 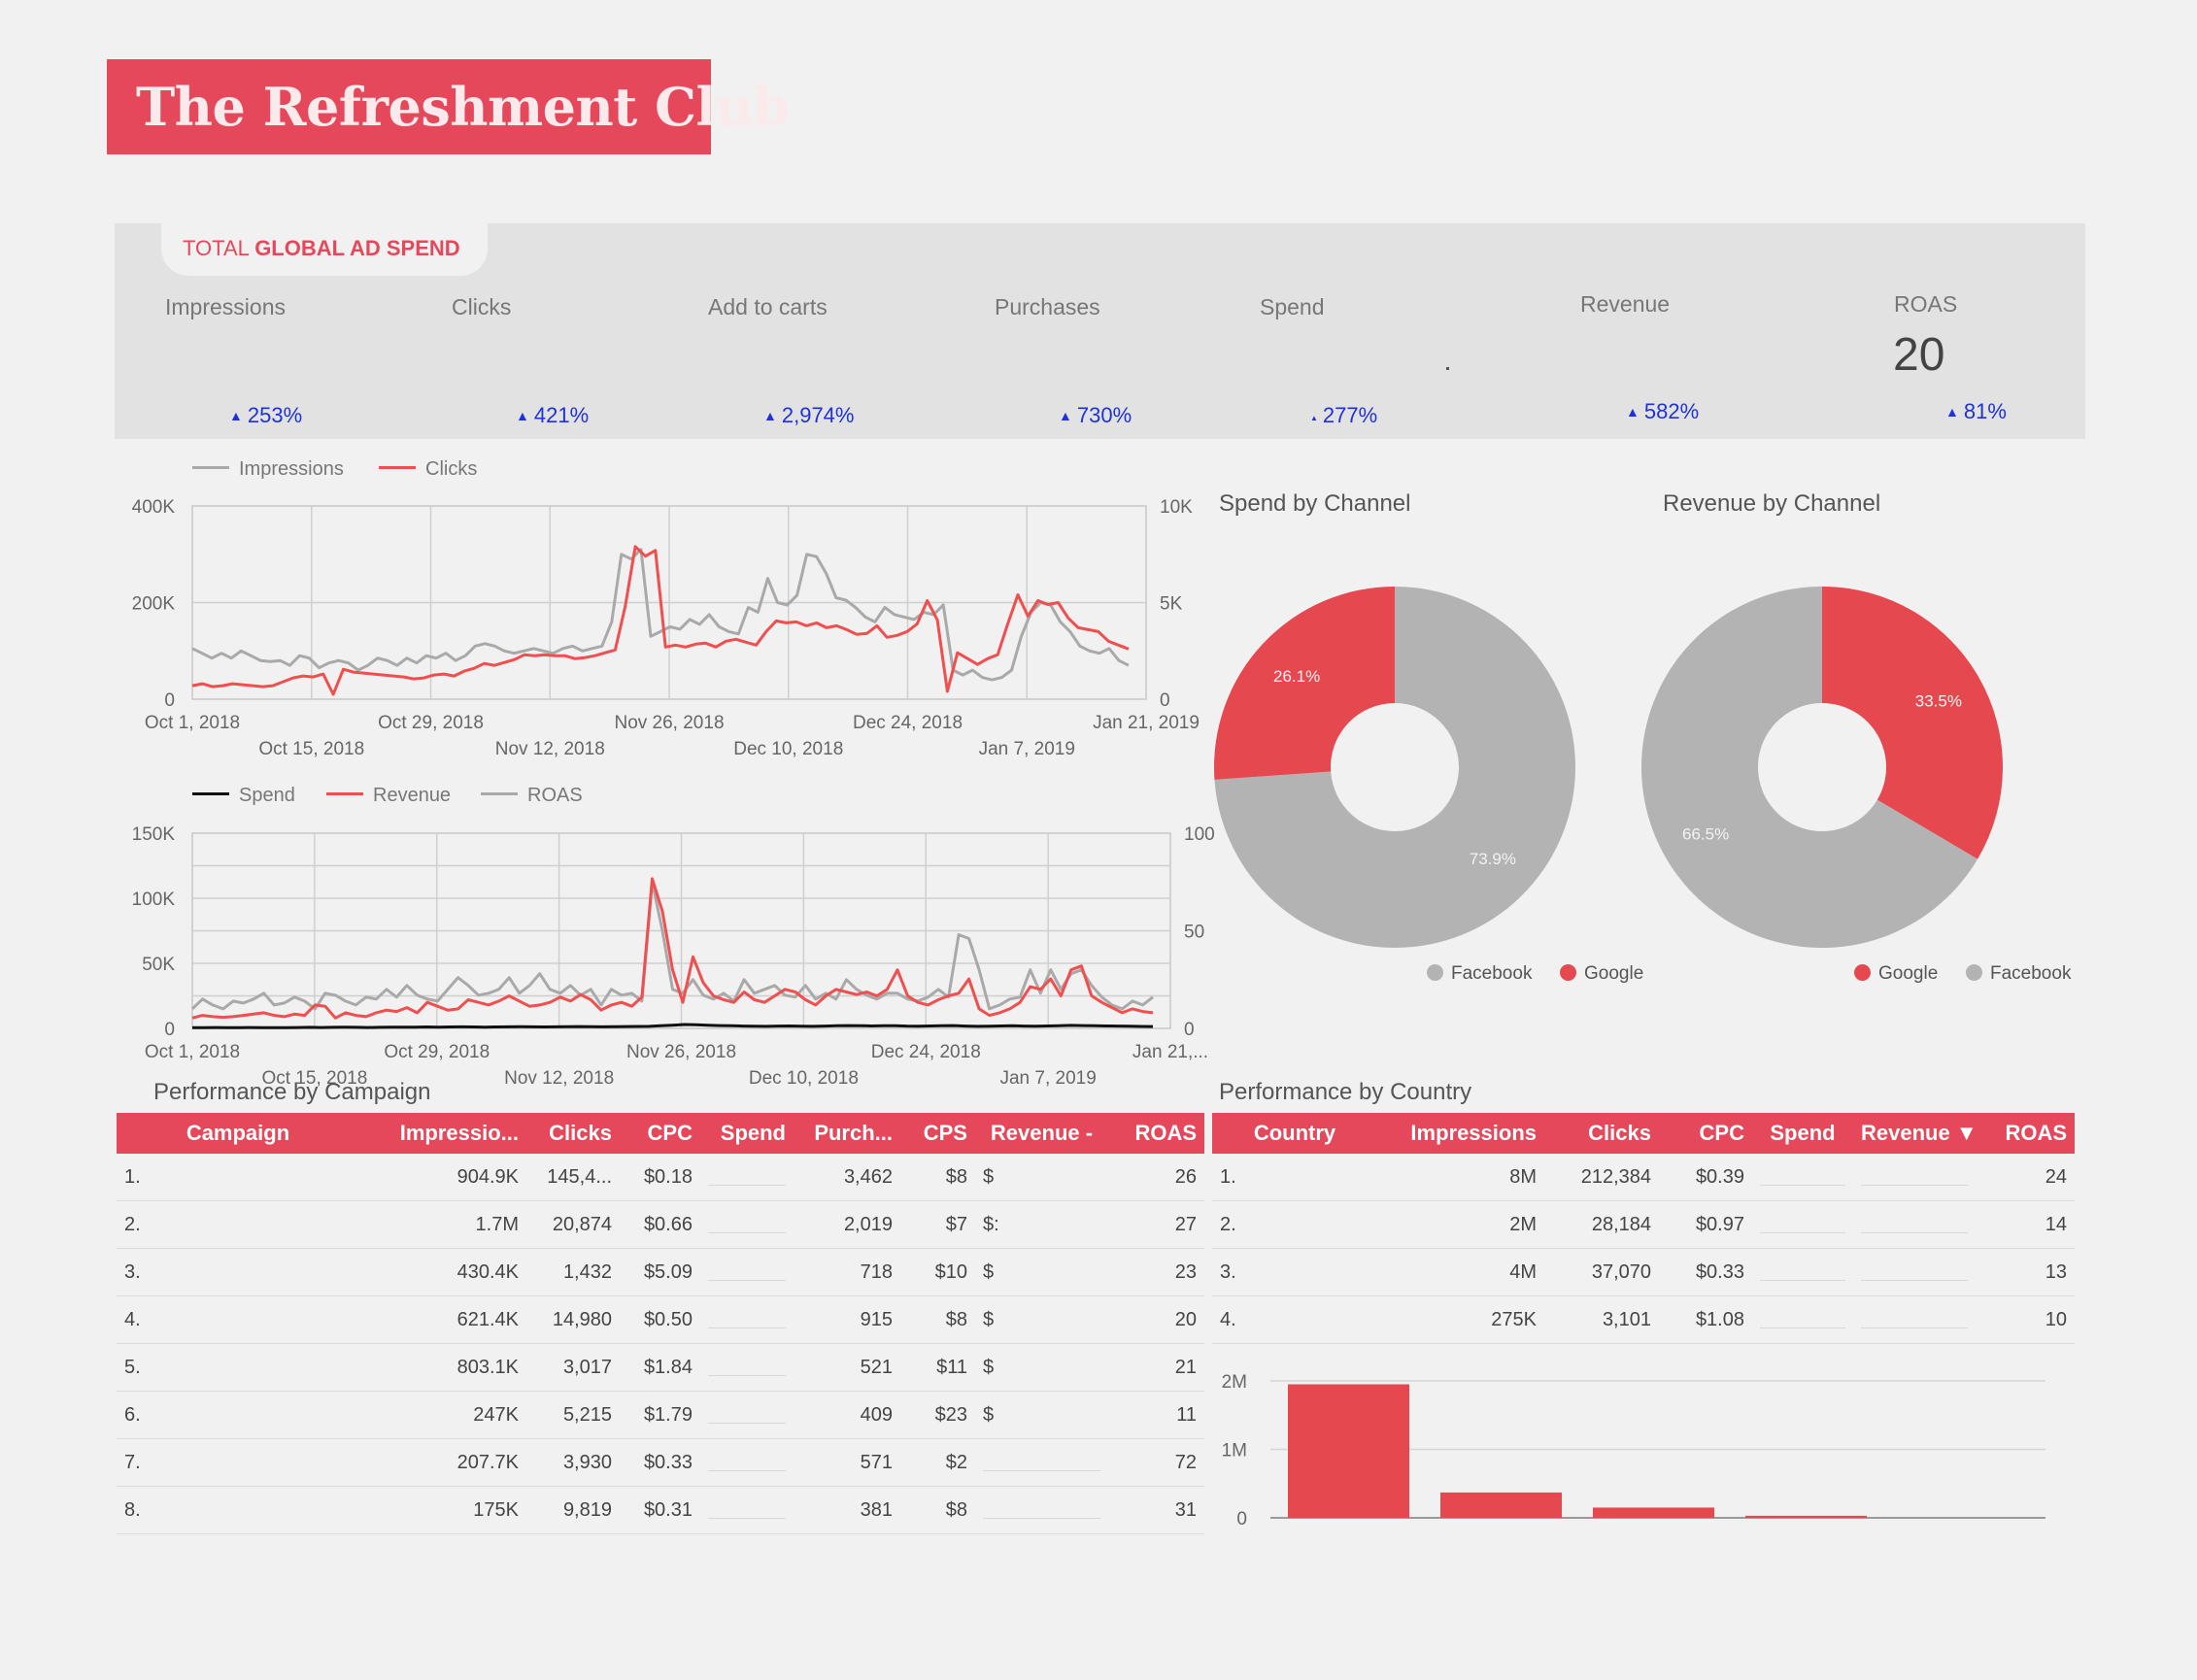 I want to click on legend-impressions: Impressions, so click(x=268, y=469).